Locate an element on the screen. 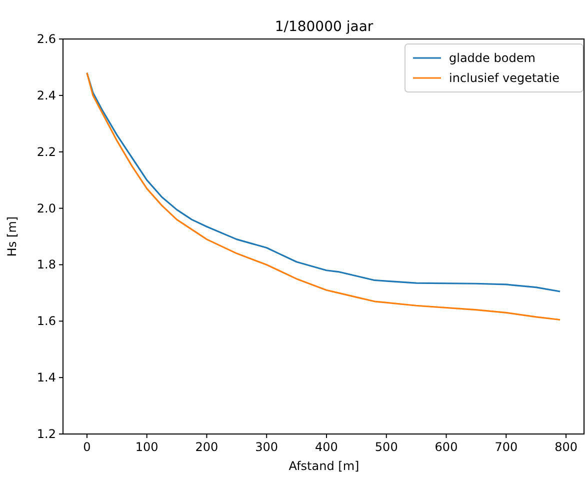 The width and height of the screenshot is (585, 480). chart-title: 1/180000 jaar is located at coordinates (324, 27).